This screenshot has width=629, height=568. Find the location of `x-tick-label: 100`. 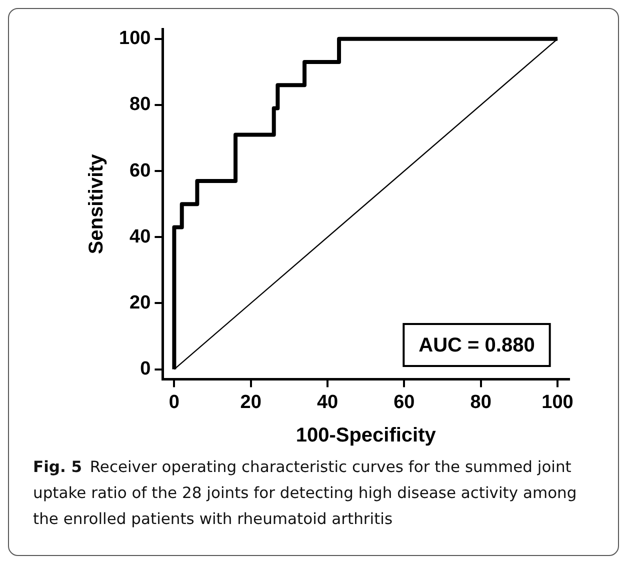

x-tick-label: 100 is located at coordinates (558, 402).